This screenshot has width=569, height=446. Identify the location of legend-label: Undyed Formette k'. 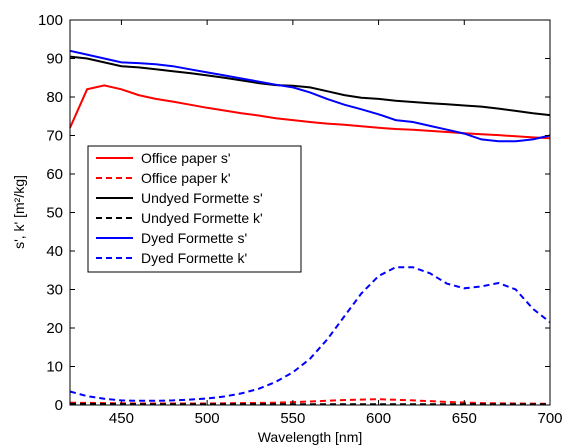
(202, 218).